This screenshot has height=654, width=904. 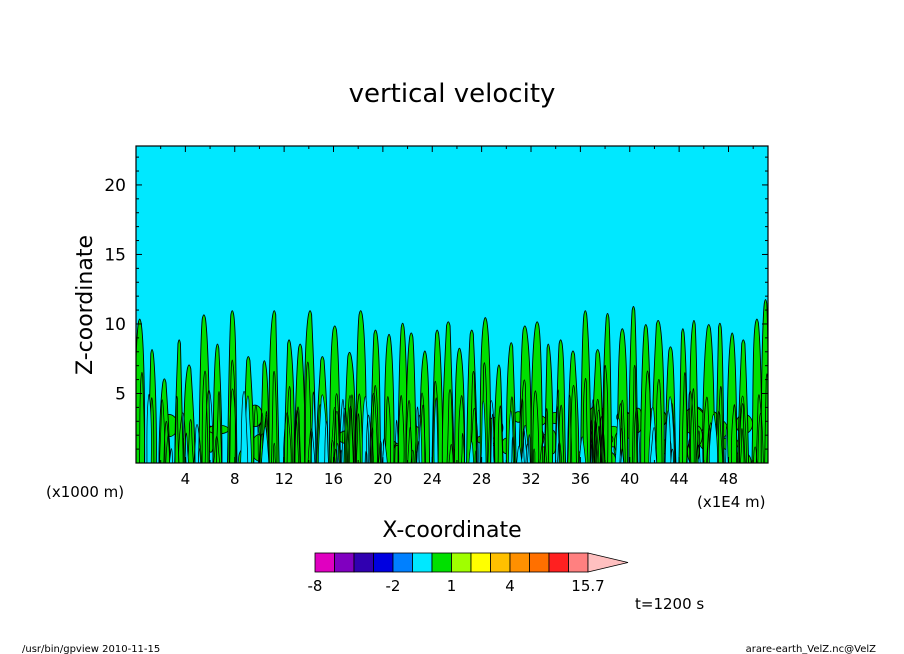 I want to click on x-tick-label: 12, so click(x=284, y=479).